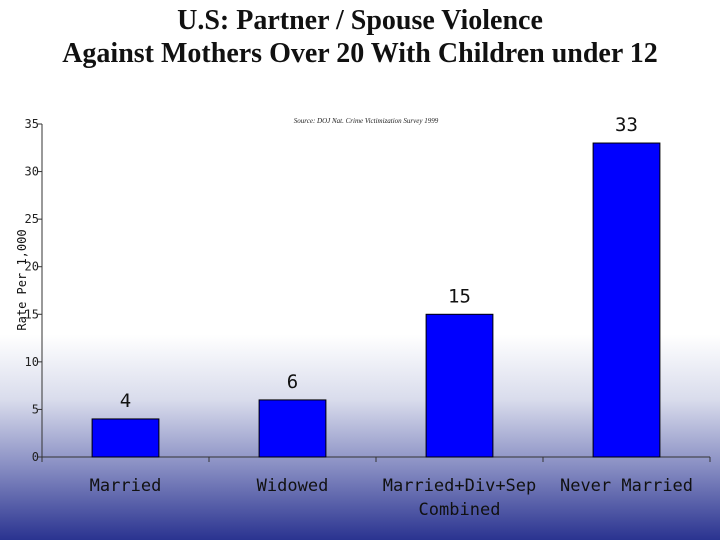 This screenshot has height=540, width=720. Describe the element at coordinates (292, 382) in the screenshot. I see `data-label-1: 6` at that location.